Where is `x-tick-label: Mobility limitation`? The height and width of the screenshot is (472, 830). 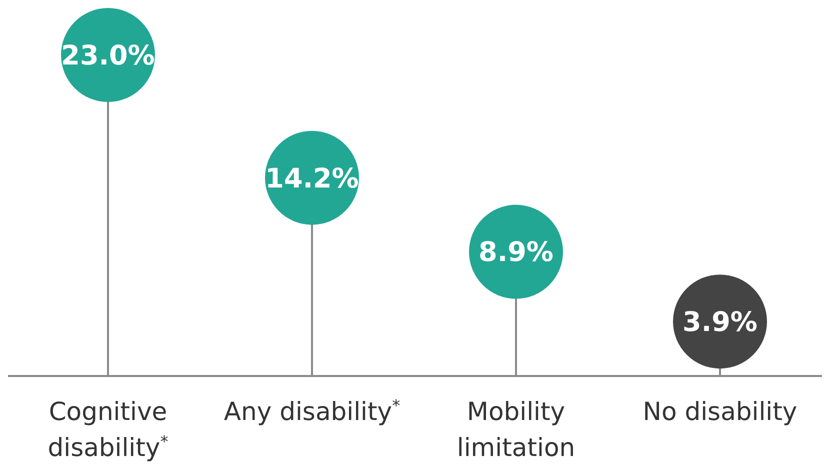 x-tick-label: Mobility limitation is located at coordinates (516, 429).